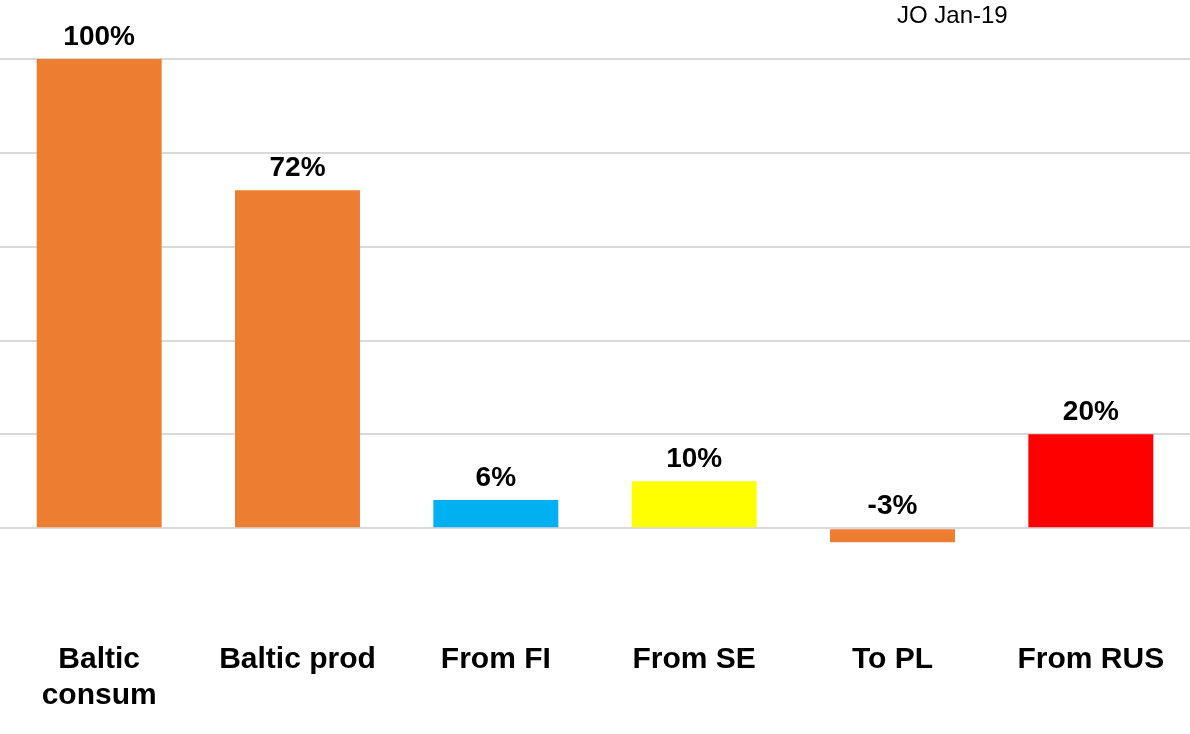 The height and width of the screenshot is (734, 1190). I want to click on data-label: 100%, so click(99, 35).